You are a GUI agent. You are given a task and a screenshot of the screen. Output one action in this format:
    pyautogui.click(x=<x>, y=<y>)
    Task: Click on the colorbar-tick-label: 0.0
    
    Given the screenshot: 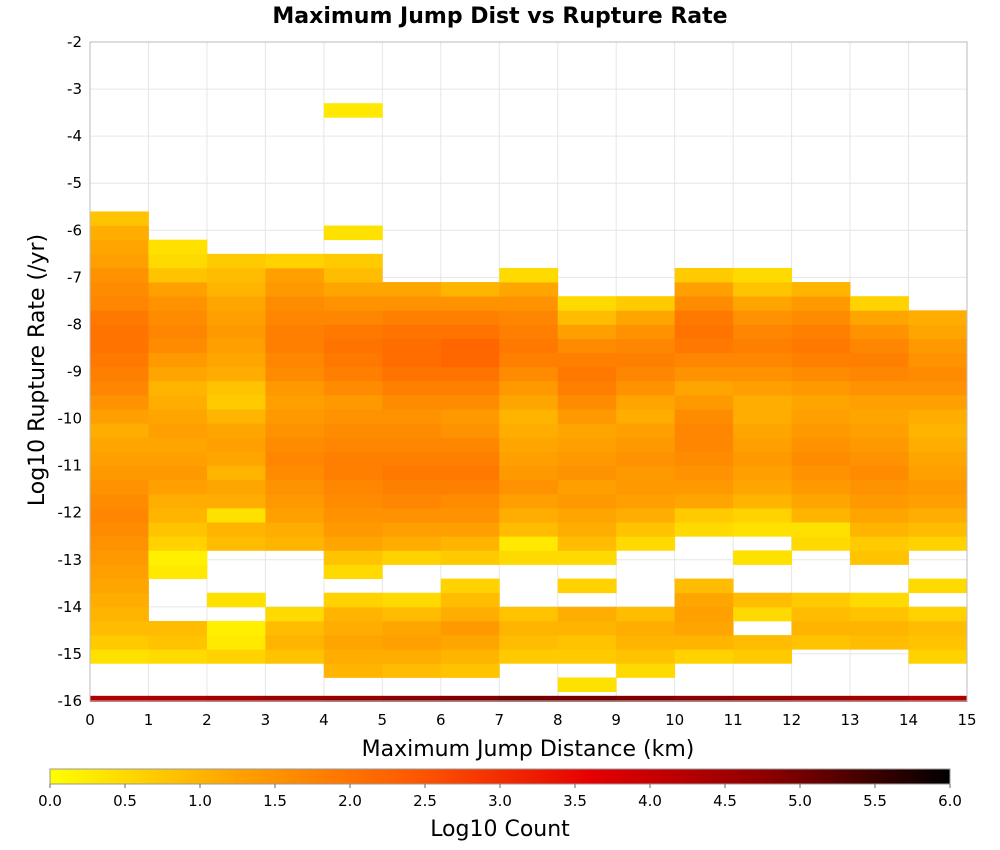 What is the action you would take?
    pyautogui.click(x=50, y=801)
    